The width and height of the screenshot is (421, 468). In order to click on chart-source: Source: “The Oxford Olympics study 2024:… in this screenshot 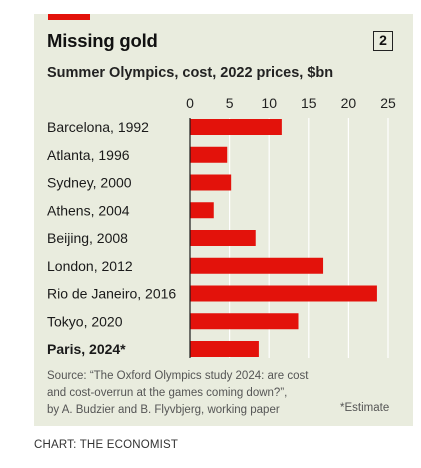, I will do `click(178, 393)`.